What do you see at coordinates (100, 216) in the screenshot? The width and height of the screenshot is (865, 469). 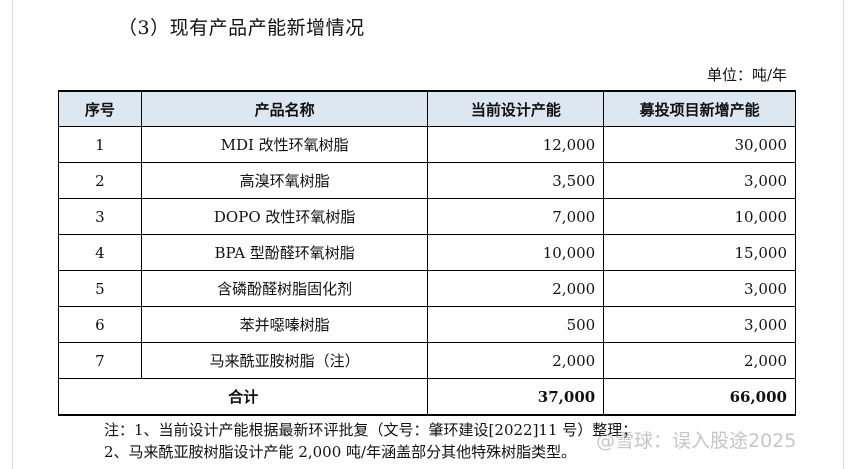 I see `row-no: 3` at bounding box center [100, 216].